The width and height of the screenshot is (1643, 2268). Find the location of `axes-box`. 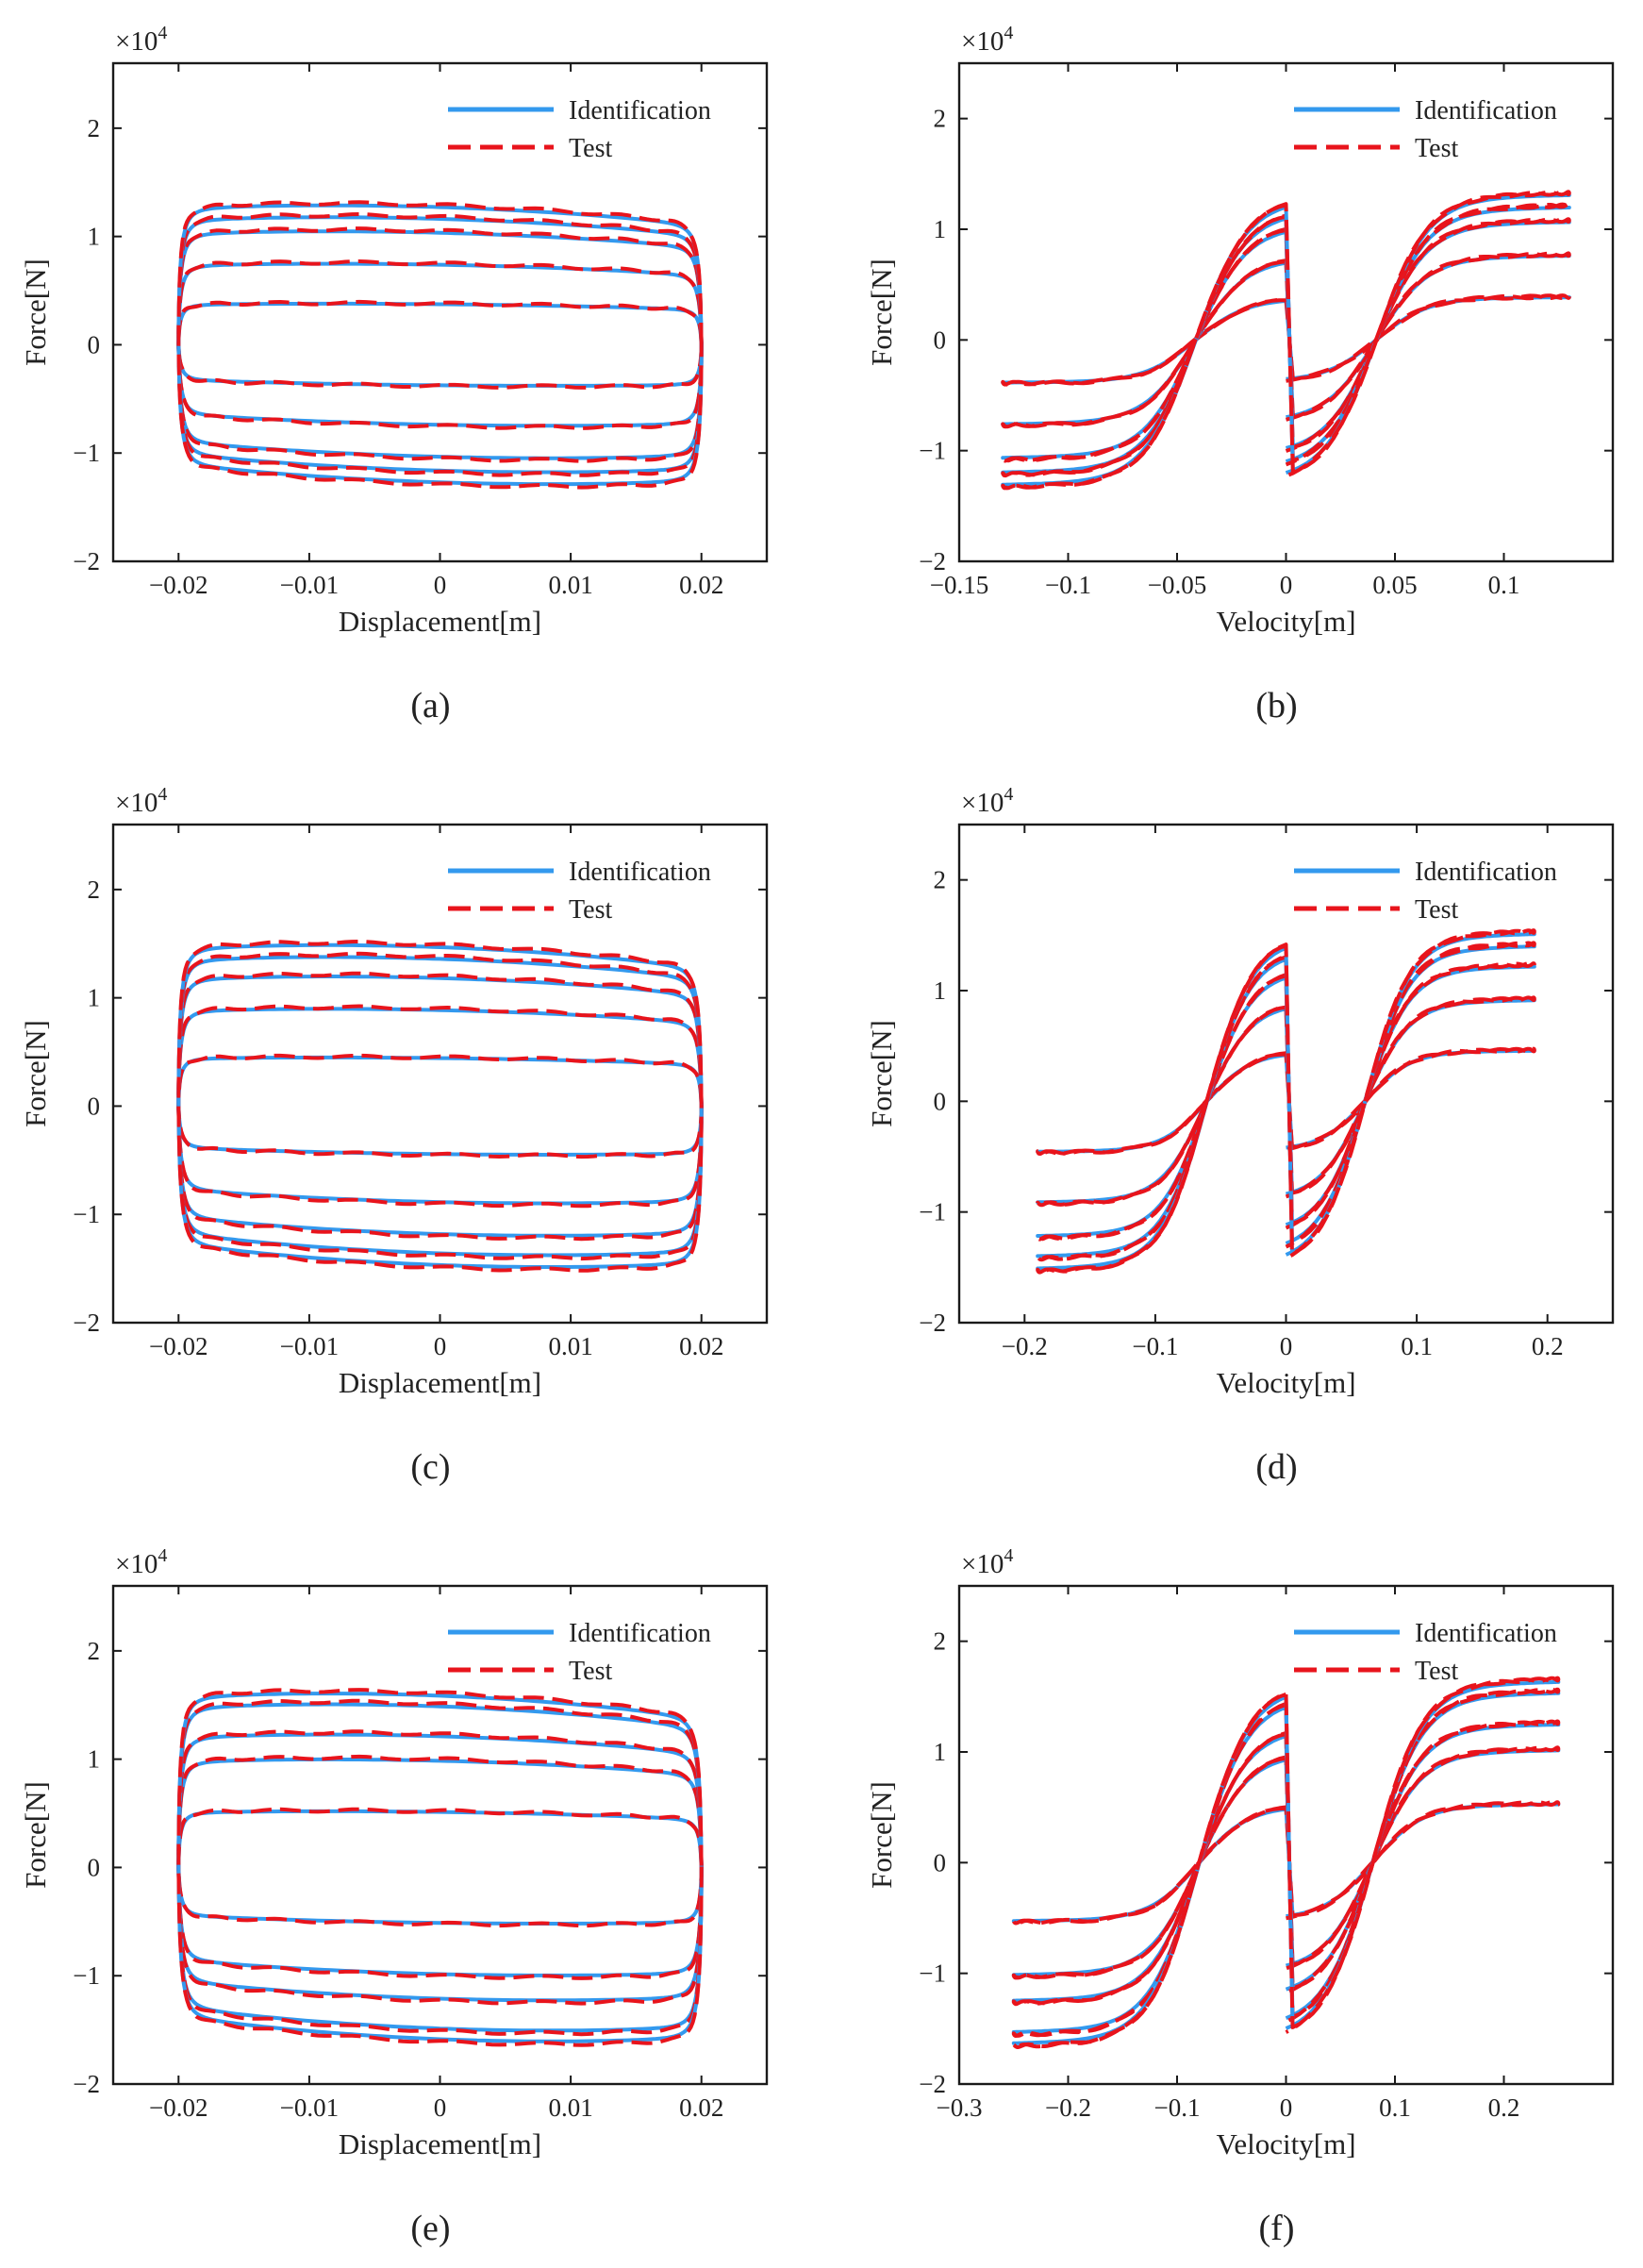

axes-box is located at coordinates (440, 312).